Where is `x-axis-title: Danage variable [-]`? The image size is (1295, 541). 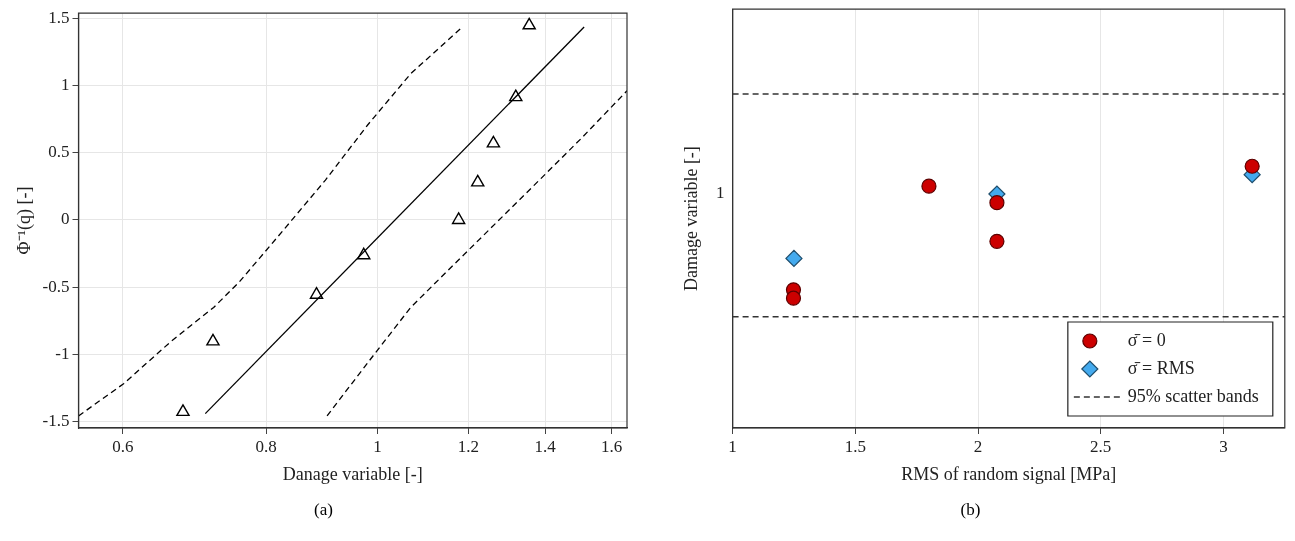
x-axis-title: Danage variable [-] is located at coordinates (352, 473).